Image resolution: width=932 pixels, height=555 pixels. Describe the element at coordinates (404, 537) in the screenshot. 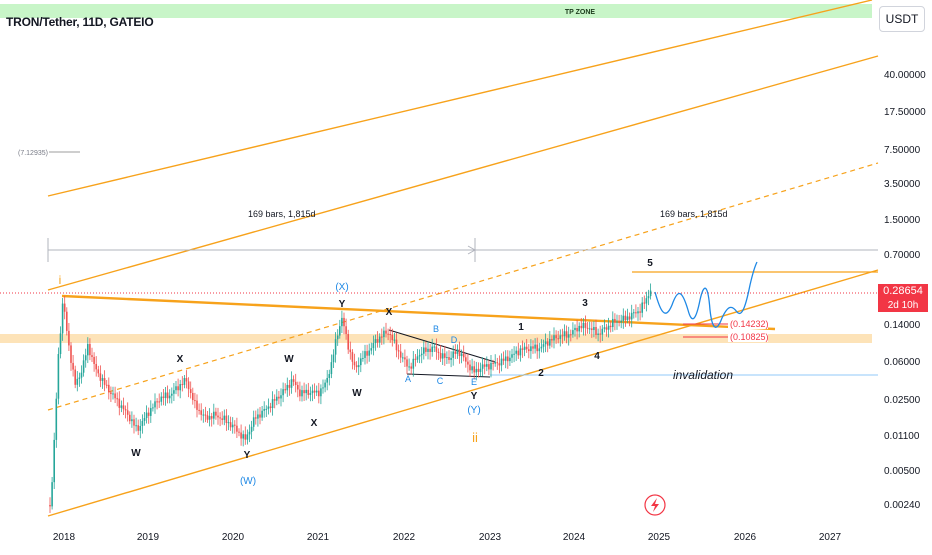

I see `x-tick-label: 2022` at that location.